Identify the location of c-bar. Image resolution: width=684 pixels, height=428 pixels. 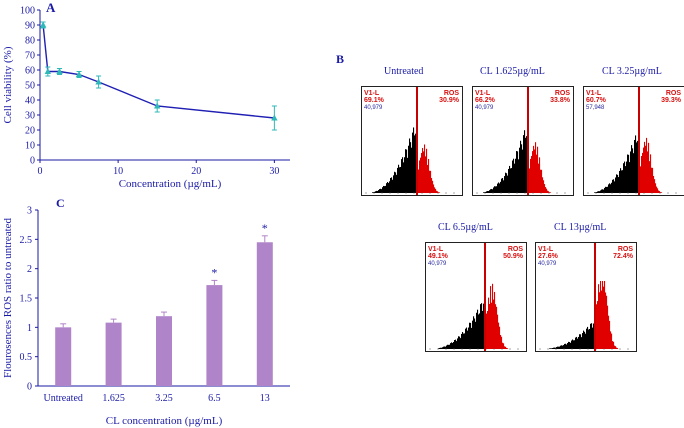
(63, 356).